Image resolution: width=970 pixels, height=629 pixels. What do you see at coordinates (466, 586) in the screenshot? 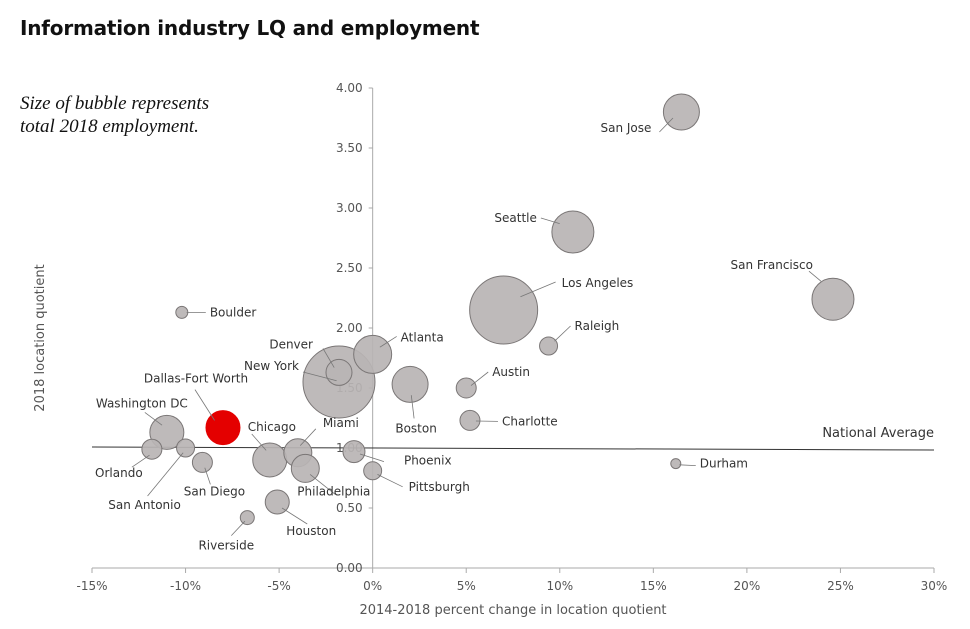
I see `x-tick-label: 5%` at bounding box center [466, 586].